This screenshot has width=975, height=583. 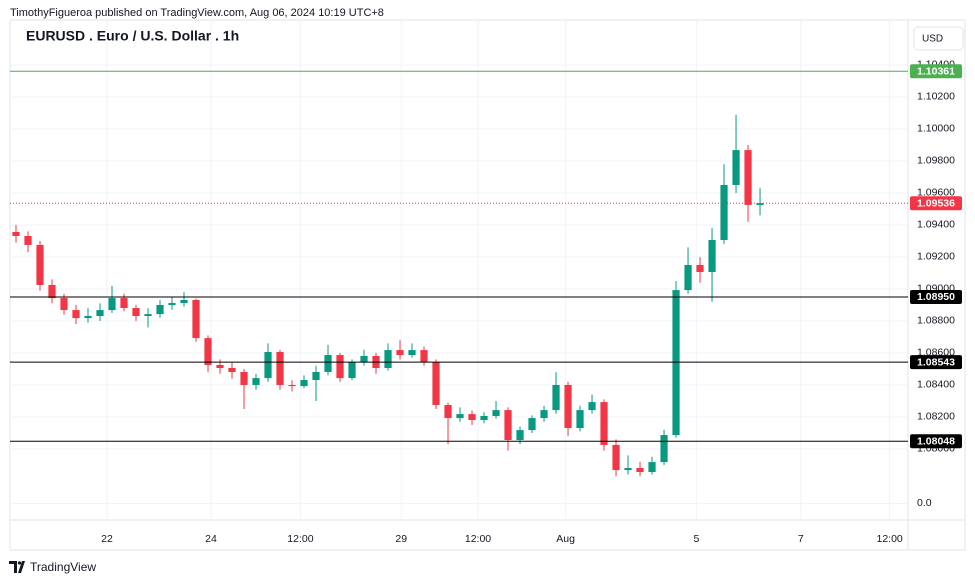 I want to click on y-tick-label: 1.08200, so click(x=936, y=417).